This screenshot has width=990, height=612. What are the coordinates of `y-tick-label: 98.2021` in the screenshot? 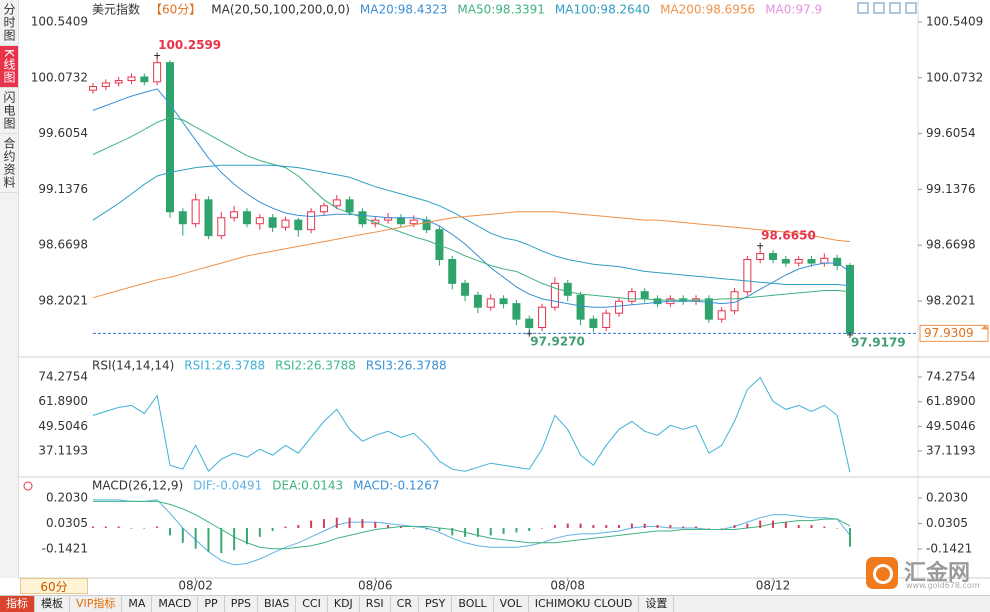 It's located at (951, 300).